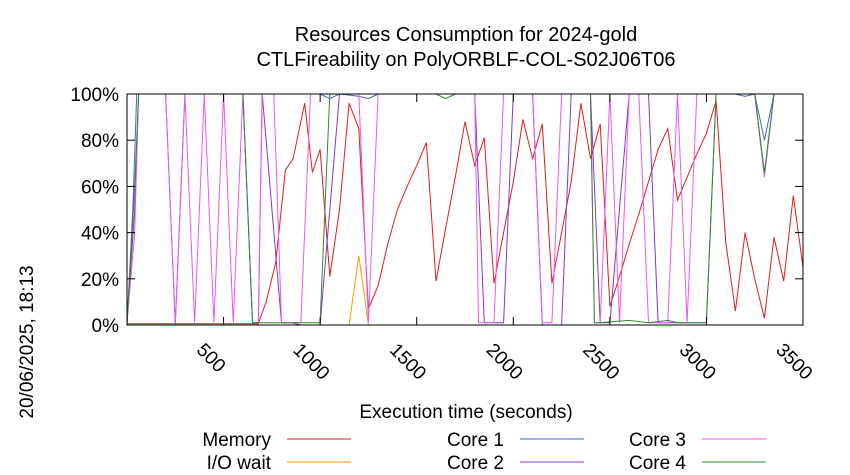 The width and height of the screenshot is (850, 475). Describe the element at coordinates (504, 362) in the screenshot. I see `x-tick-label: 2000` at that location.